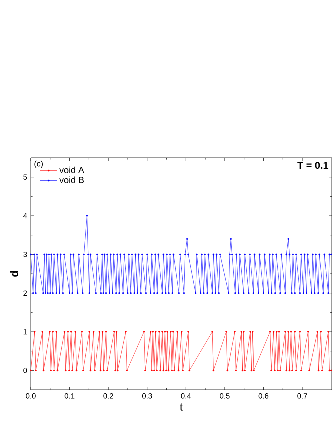 The height and width of the screenshot is (430, 332). I want to click on annotation: T = 0.1, so click(313, 166).